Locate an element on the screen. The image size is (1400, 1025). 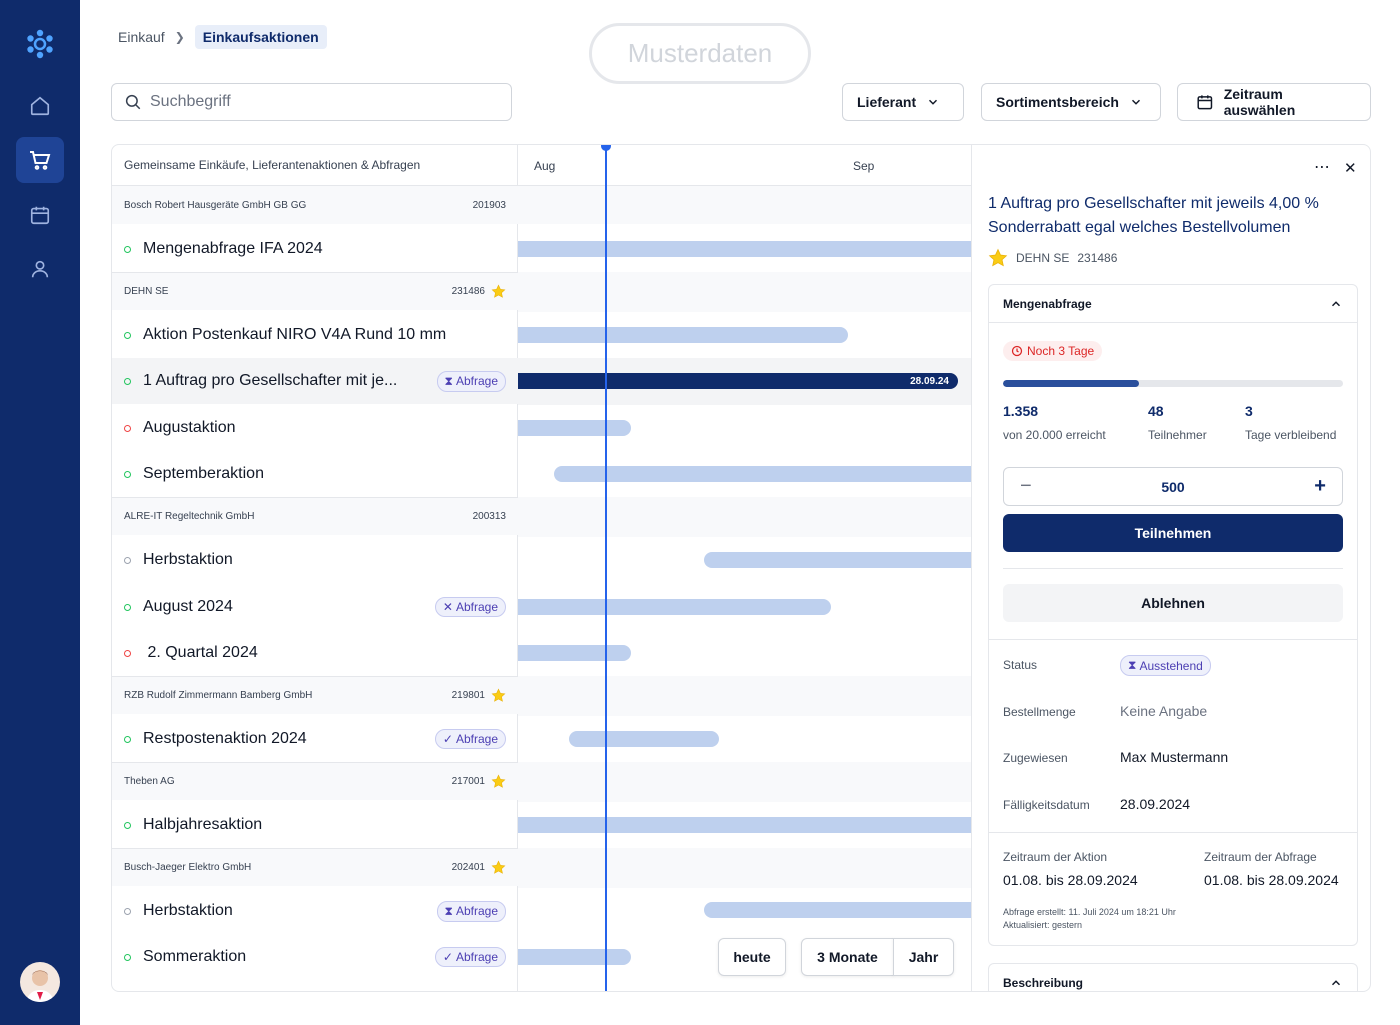
nav-calendar is located at coordinates (40, 215).